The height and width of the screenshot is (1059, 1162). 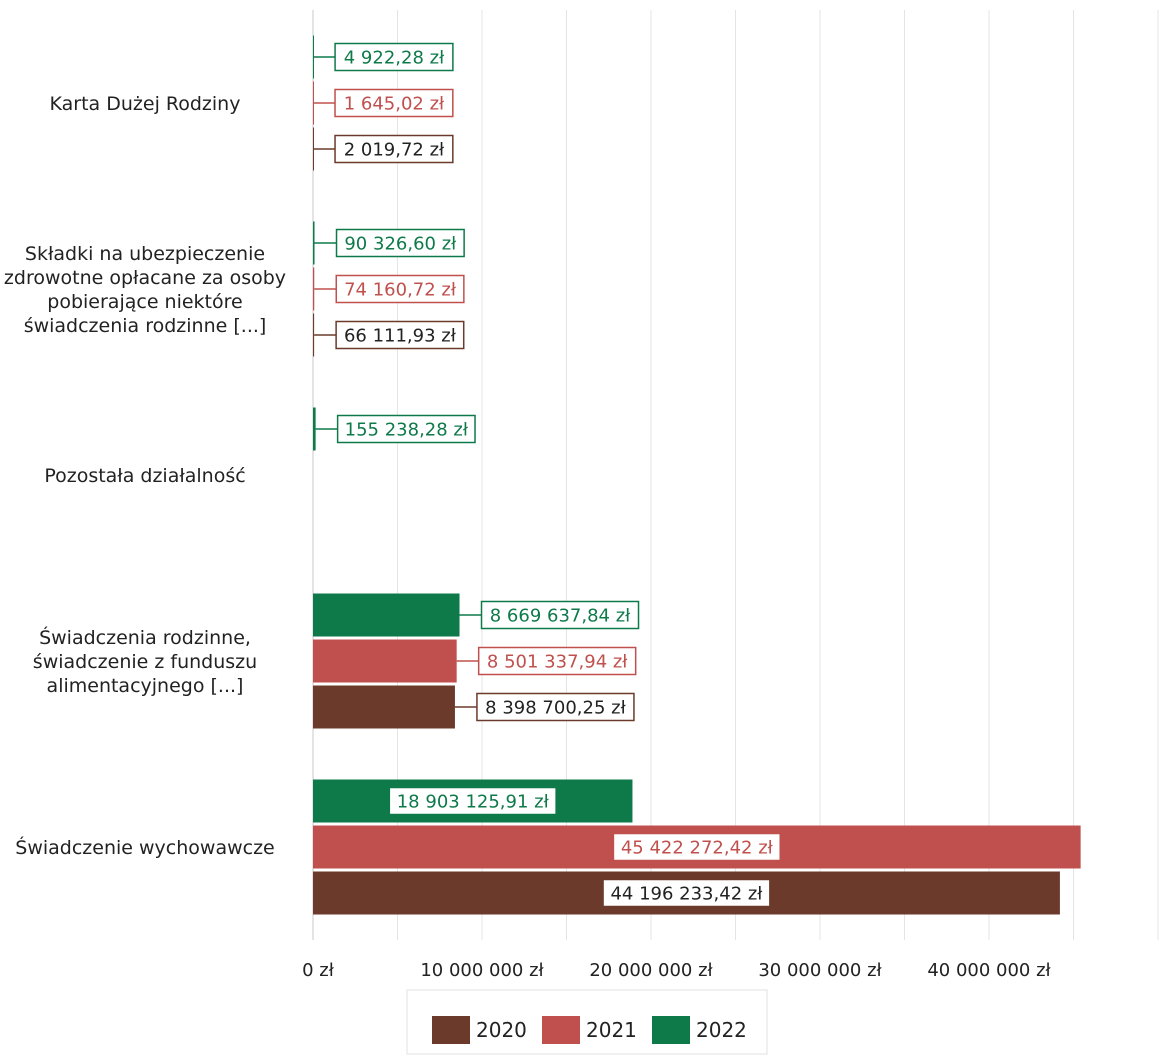 I want to click on legend: 2020 2021 2022, so click(x=587, y=1022).